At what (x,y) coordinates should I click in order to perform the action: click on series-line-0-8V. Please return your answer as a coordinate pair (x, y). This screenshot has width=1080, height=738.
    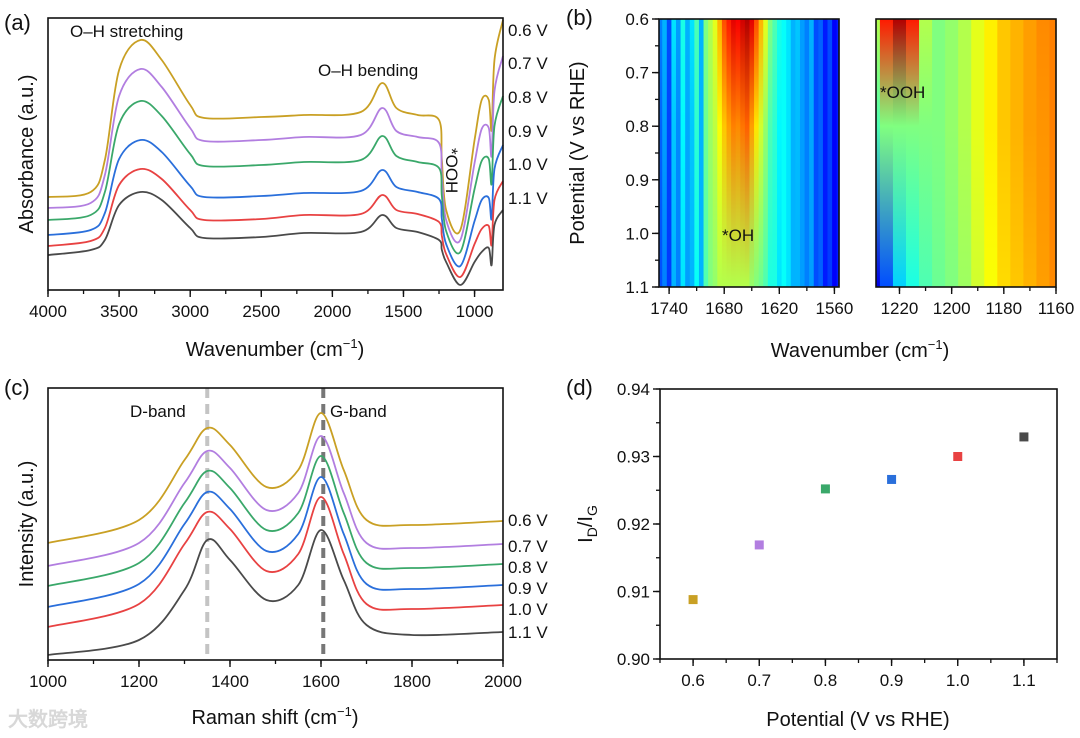
    Looking at the image, I should click on (275, 175).